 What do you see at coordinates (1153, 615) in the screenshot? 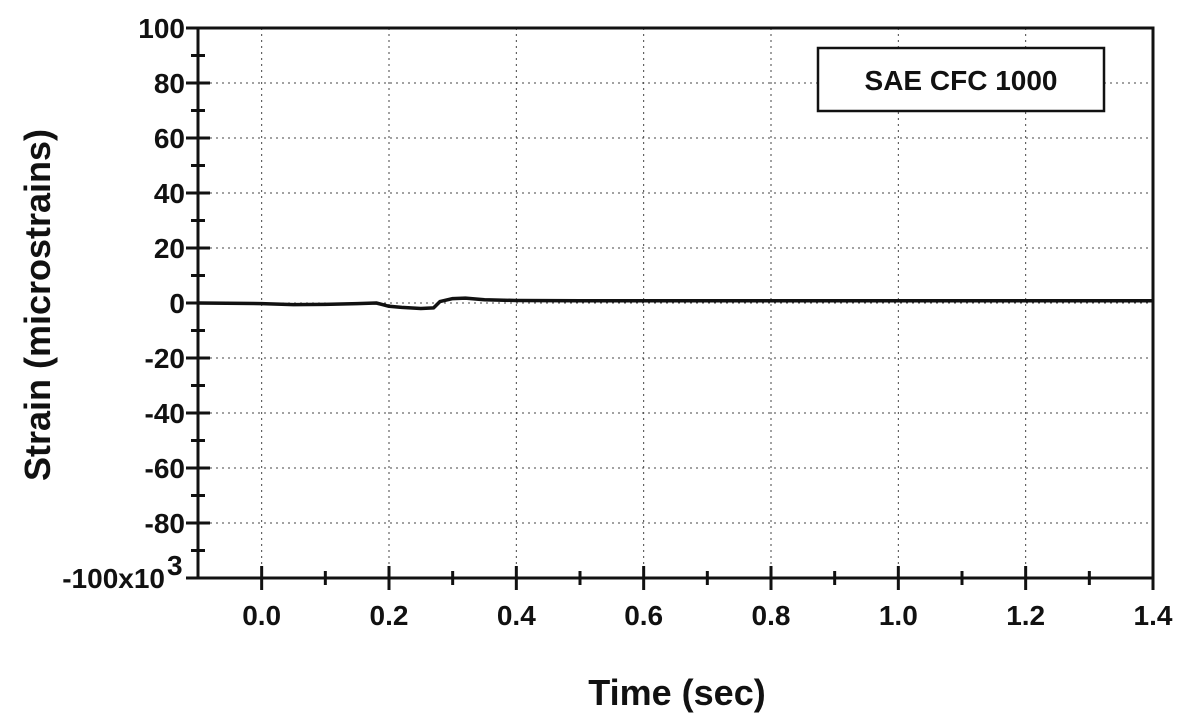
I see `x-tick-label: 1.4` at bounding box center [1153, 615].